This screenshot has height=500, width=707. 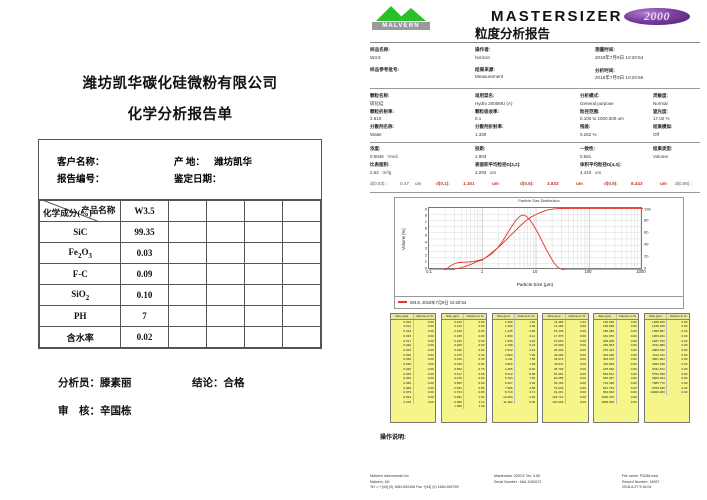 I want to click on size-cell: 13.183, so click(x=554, y=327).